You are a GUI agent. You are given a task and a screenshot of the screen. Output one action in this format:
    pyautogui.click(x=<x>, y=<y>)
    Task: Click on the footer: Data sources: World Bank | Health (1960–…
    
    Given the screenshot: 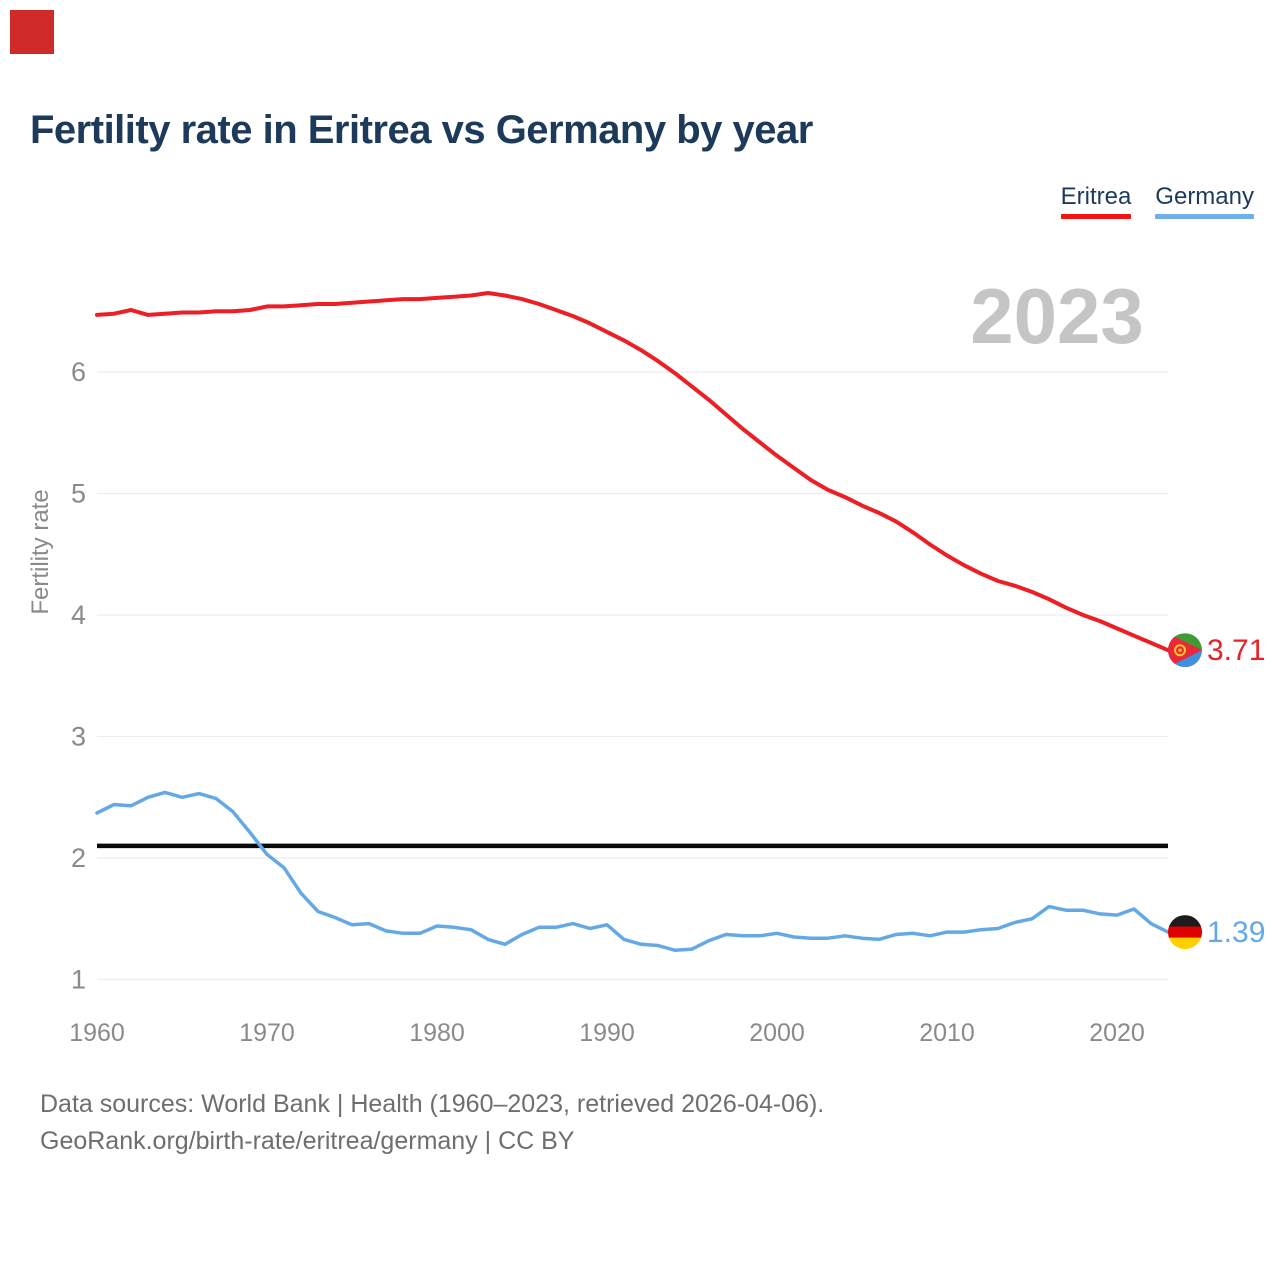 What is the action you would take?
    pyautogui.click(x=432, y=1123)
    